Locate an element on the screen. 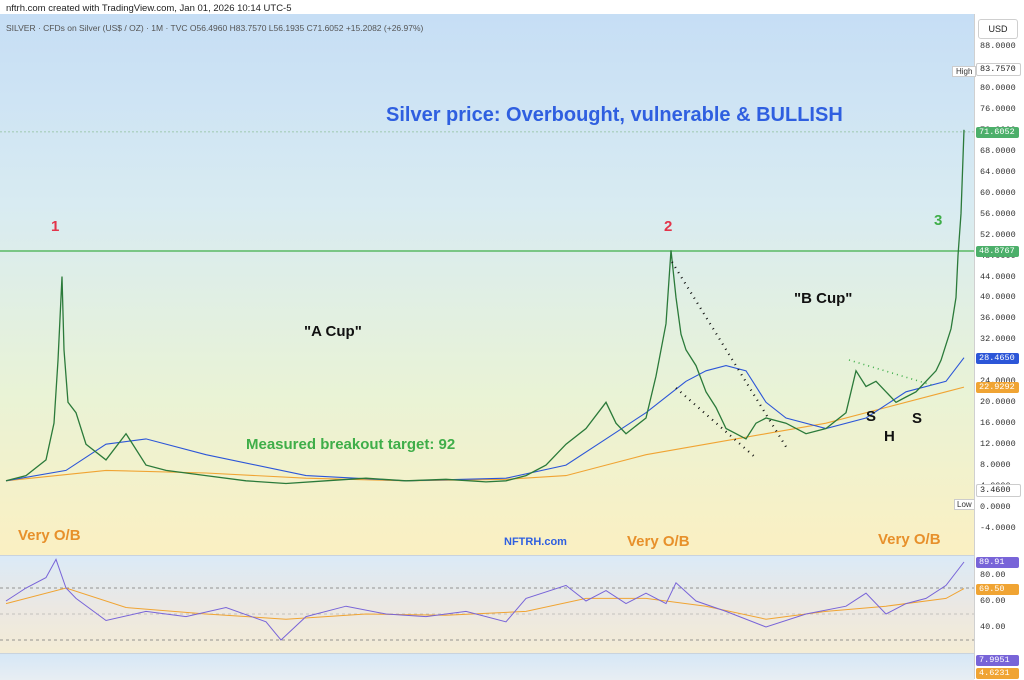 This screenshot has height=680, width=1024. hs-neckline is located at coordinates (892, 373).